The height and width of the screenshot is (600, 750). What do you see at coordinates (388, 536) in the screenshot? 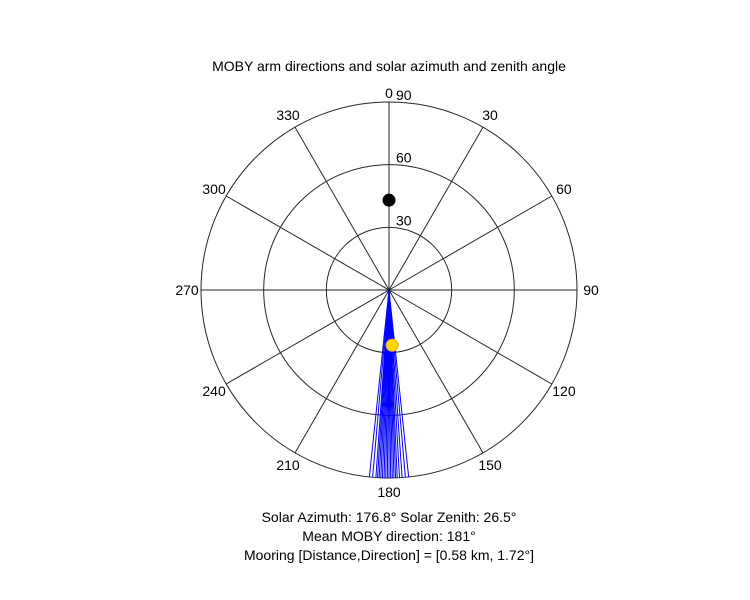
I see `caption-moby-direction: Mean MOBY direction: 181°` at bounding box center [388, 536].